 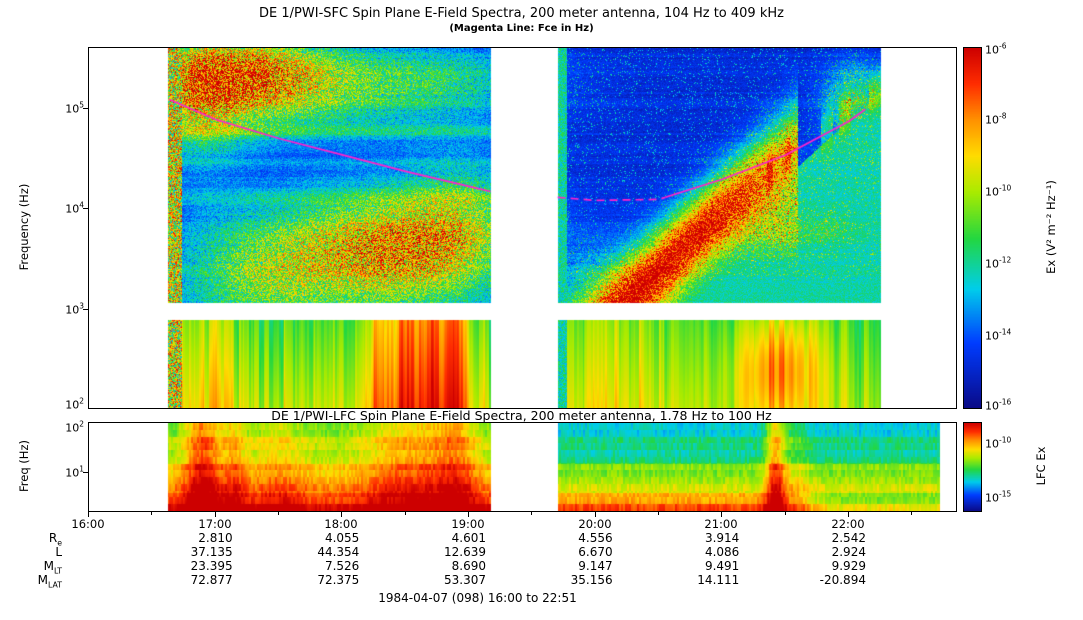 I want to click on ephemeris-row-label: L, so click(x=31, y=553).